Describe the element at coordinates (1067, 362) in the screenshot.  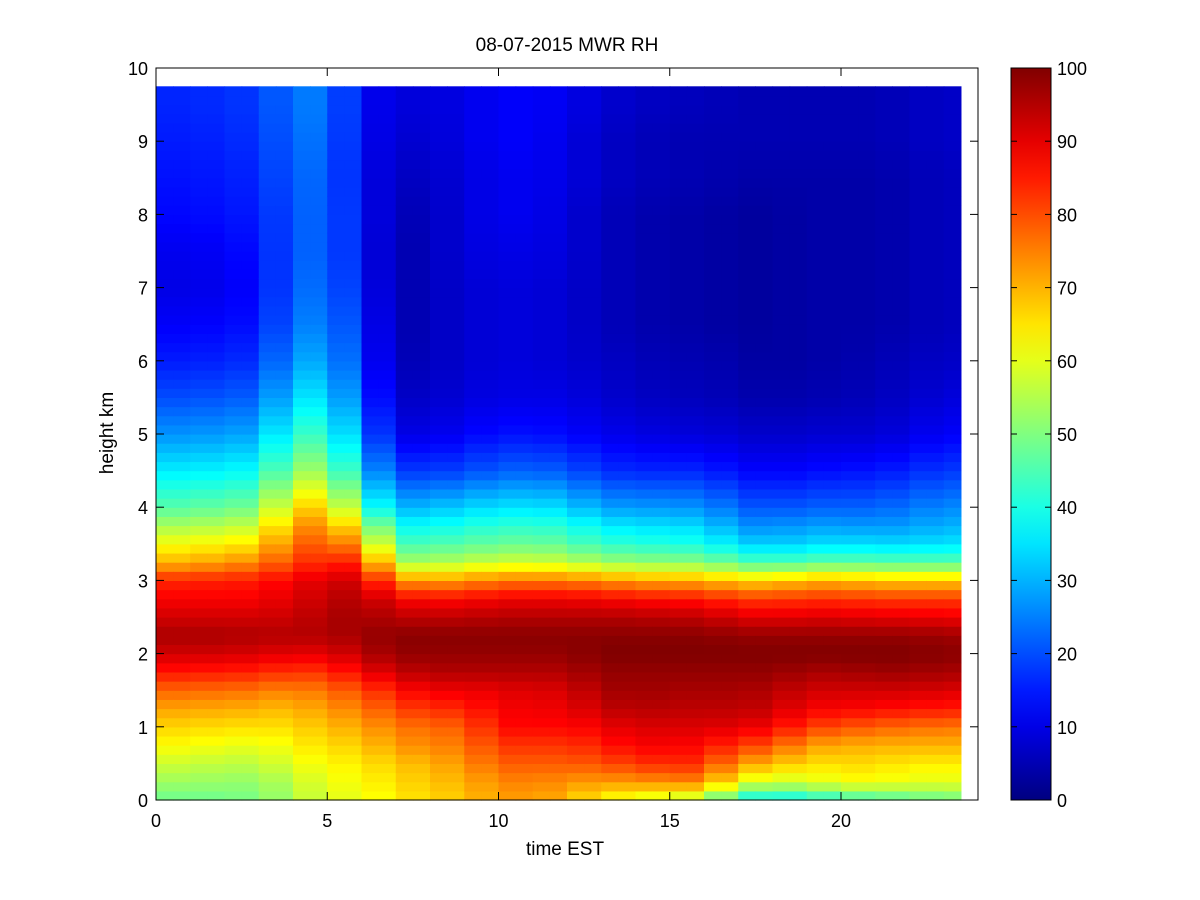
I see `colorbar-tick-label: 60` at that location.